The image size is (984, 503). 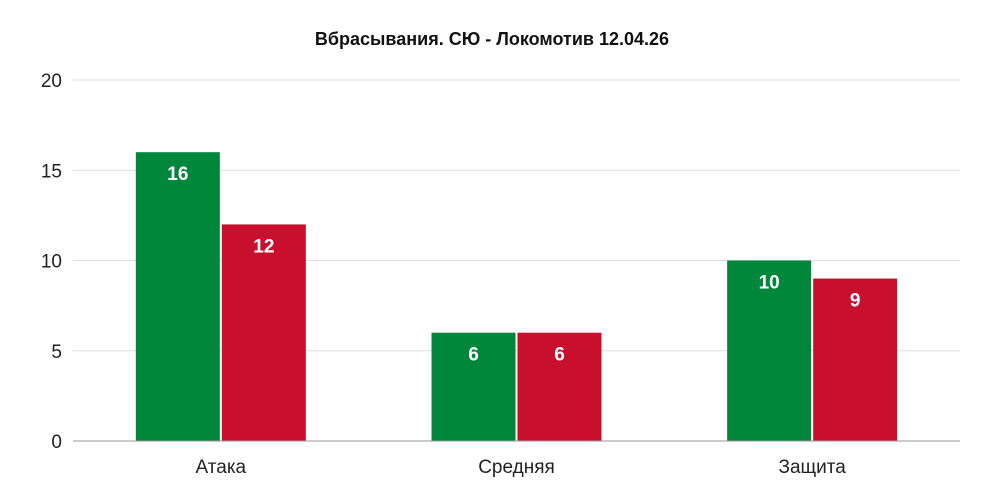 I want to click on x-category-label: Защита, so click(x=812, y=467).